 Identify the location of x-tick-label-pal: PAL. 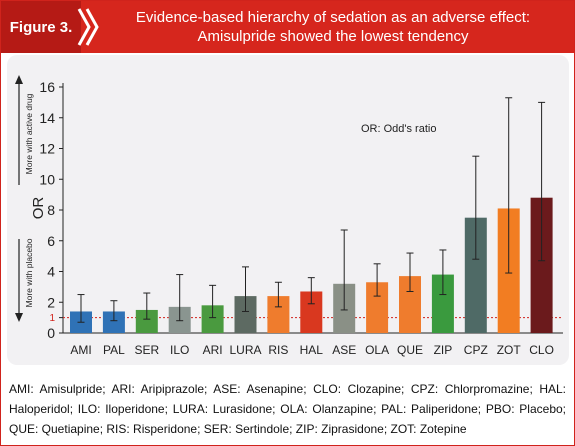
(114, 350).